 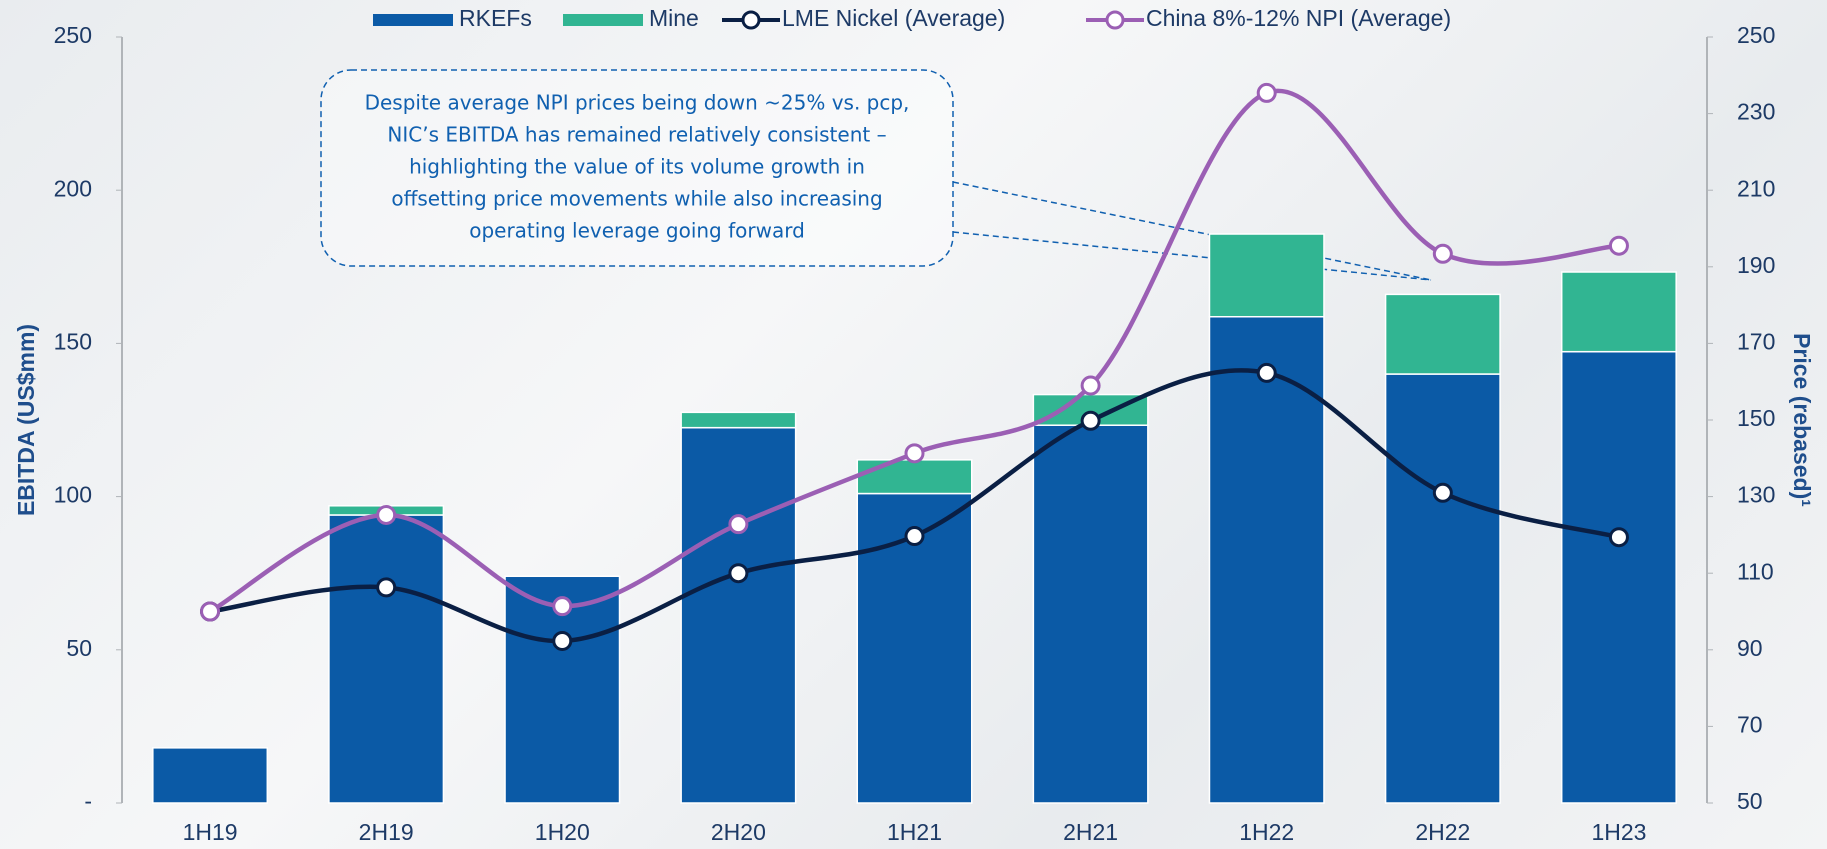 I want to click on legend-label: RKEFs, so click(x=495, y=18).